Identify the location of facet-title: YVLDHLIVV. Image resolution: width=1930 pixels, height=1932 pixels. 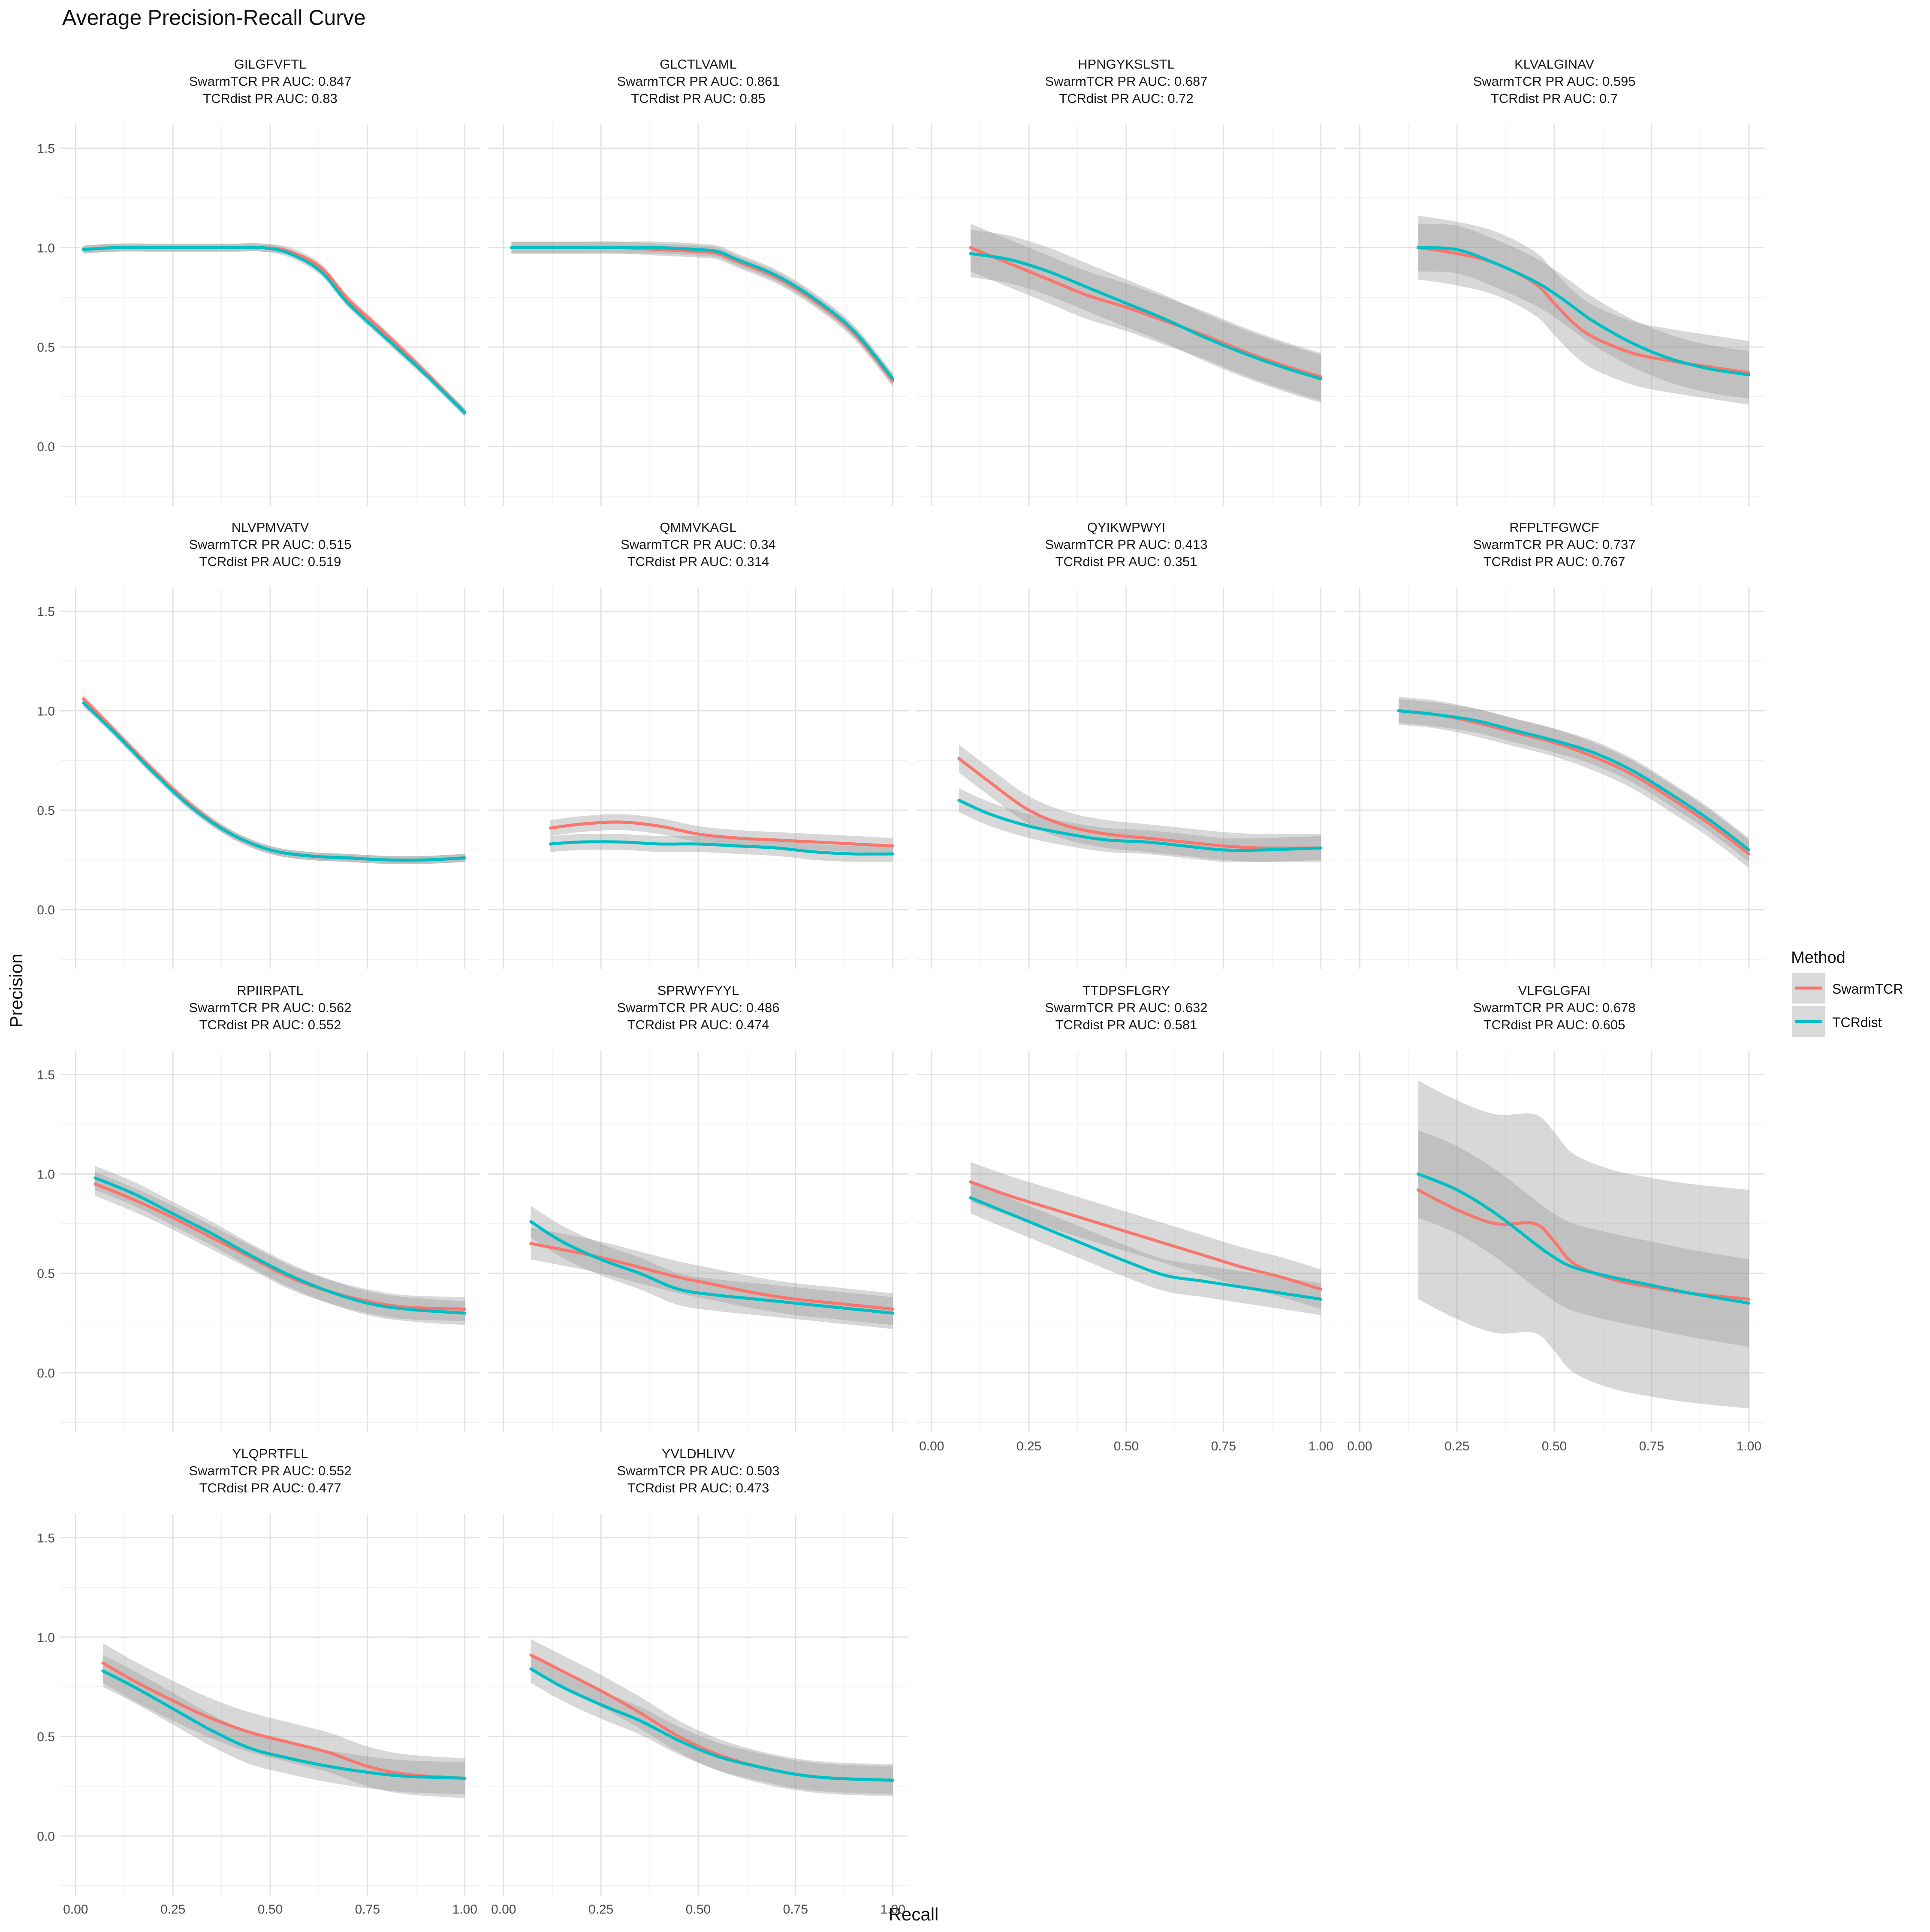
(698, 1454).